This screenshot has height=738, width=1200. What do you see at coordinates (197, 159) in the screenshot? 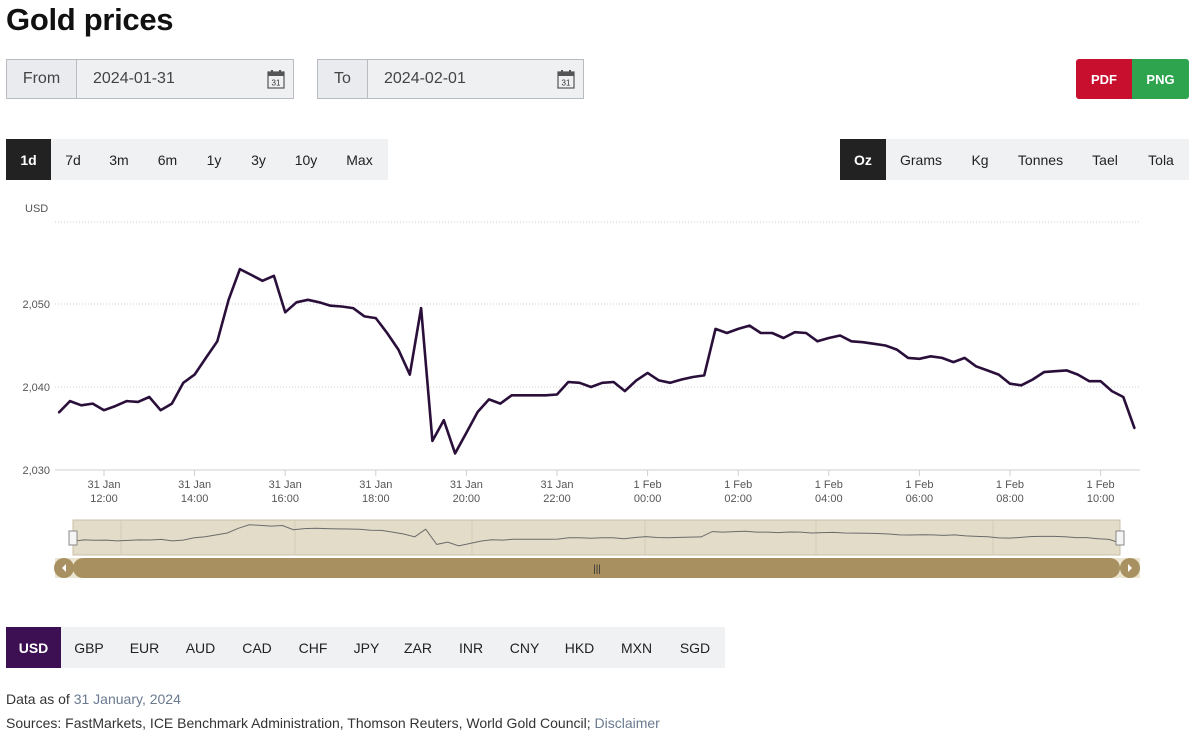
I see `period-toggle: 1d 7d 3m 6m 1y 3y 10y Max` at bounding box center [197, 159].